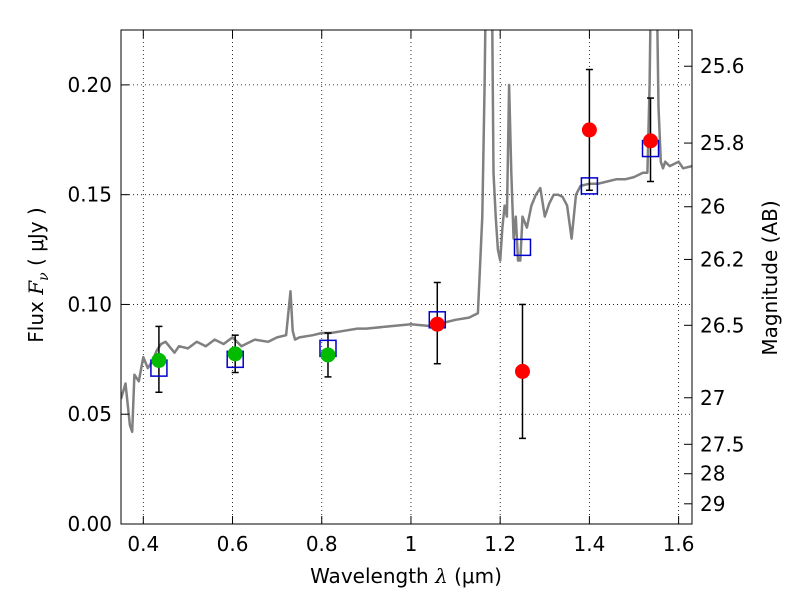 The height and width of the screenshot is (600, 800). Describe the element at coordinates (36, 319) in the screenshot. I see `y-axis-title-pre: Flux` at that location.